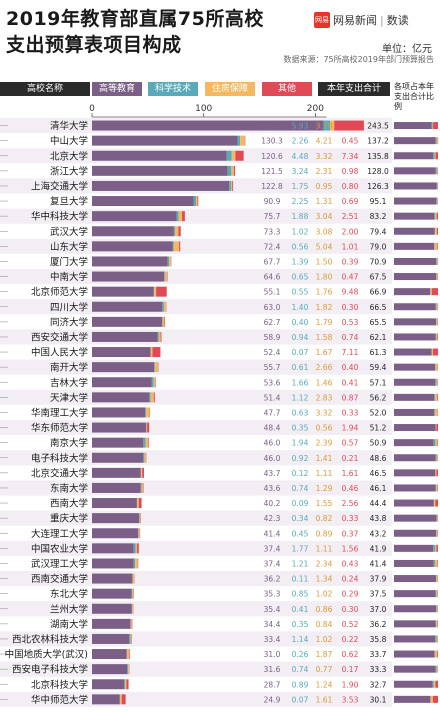 The height and width of the screenshot is (712, 440). Describe the element at coordinates (272, 639) in the screenshot. I see `value-label: 33.4` at that location.